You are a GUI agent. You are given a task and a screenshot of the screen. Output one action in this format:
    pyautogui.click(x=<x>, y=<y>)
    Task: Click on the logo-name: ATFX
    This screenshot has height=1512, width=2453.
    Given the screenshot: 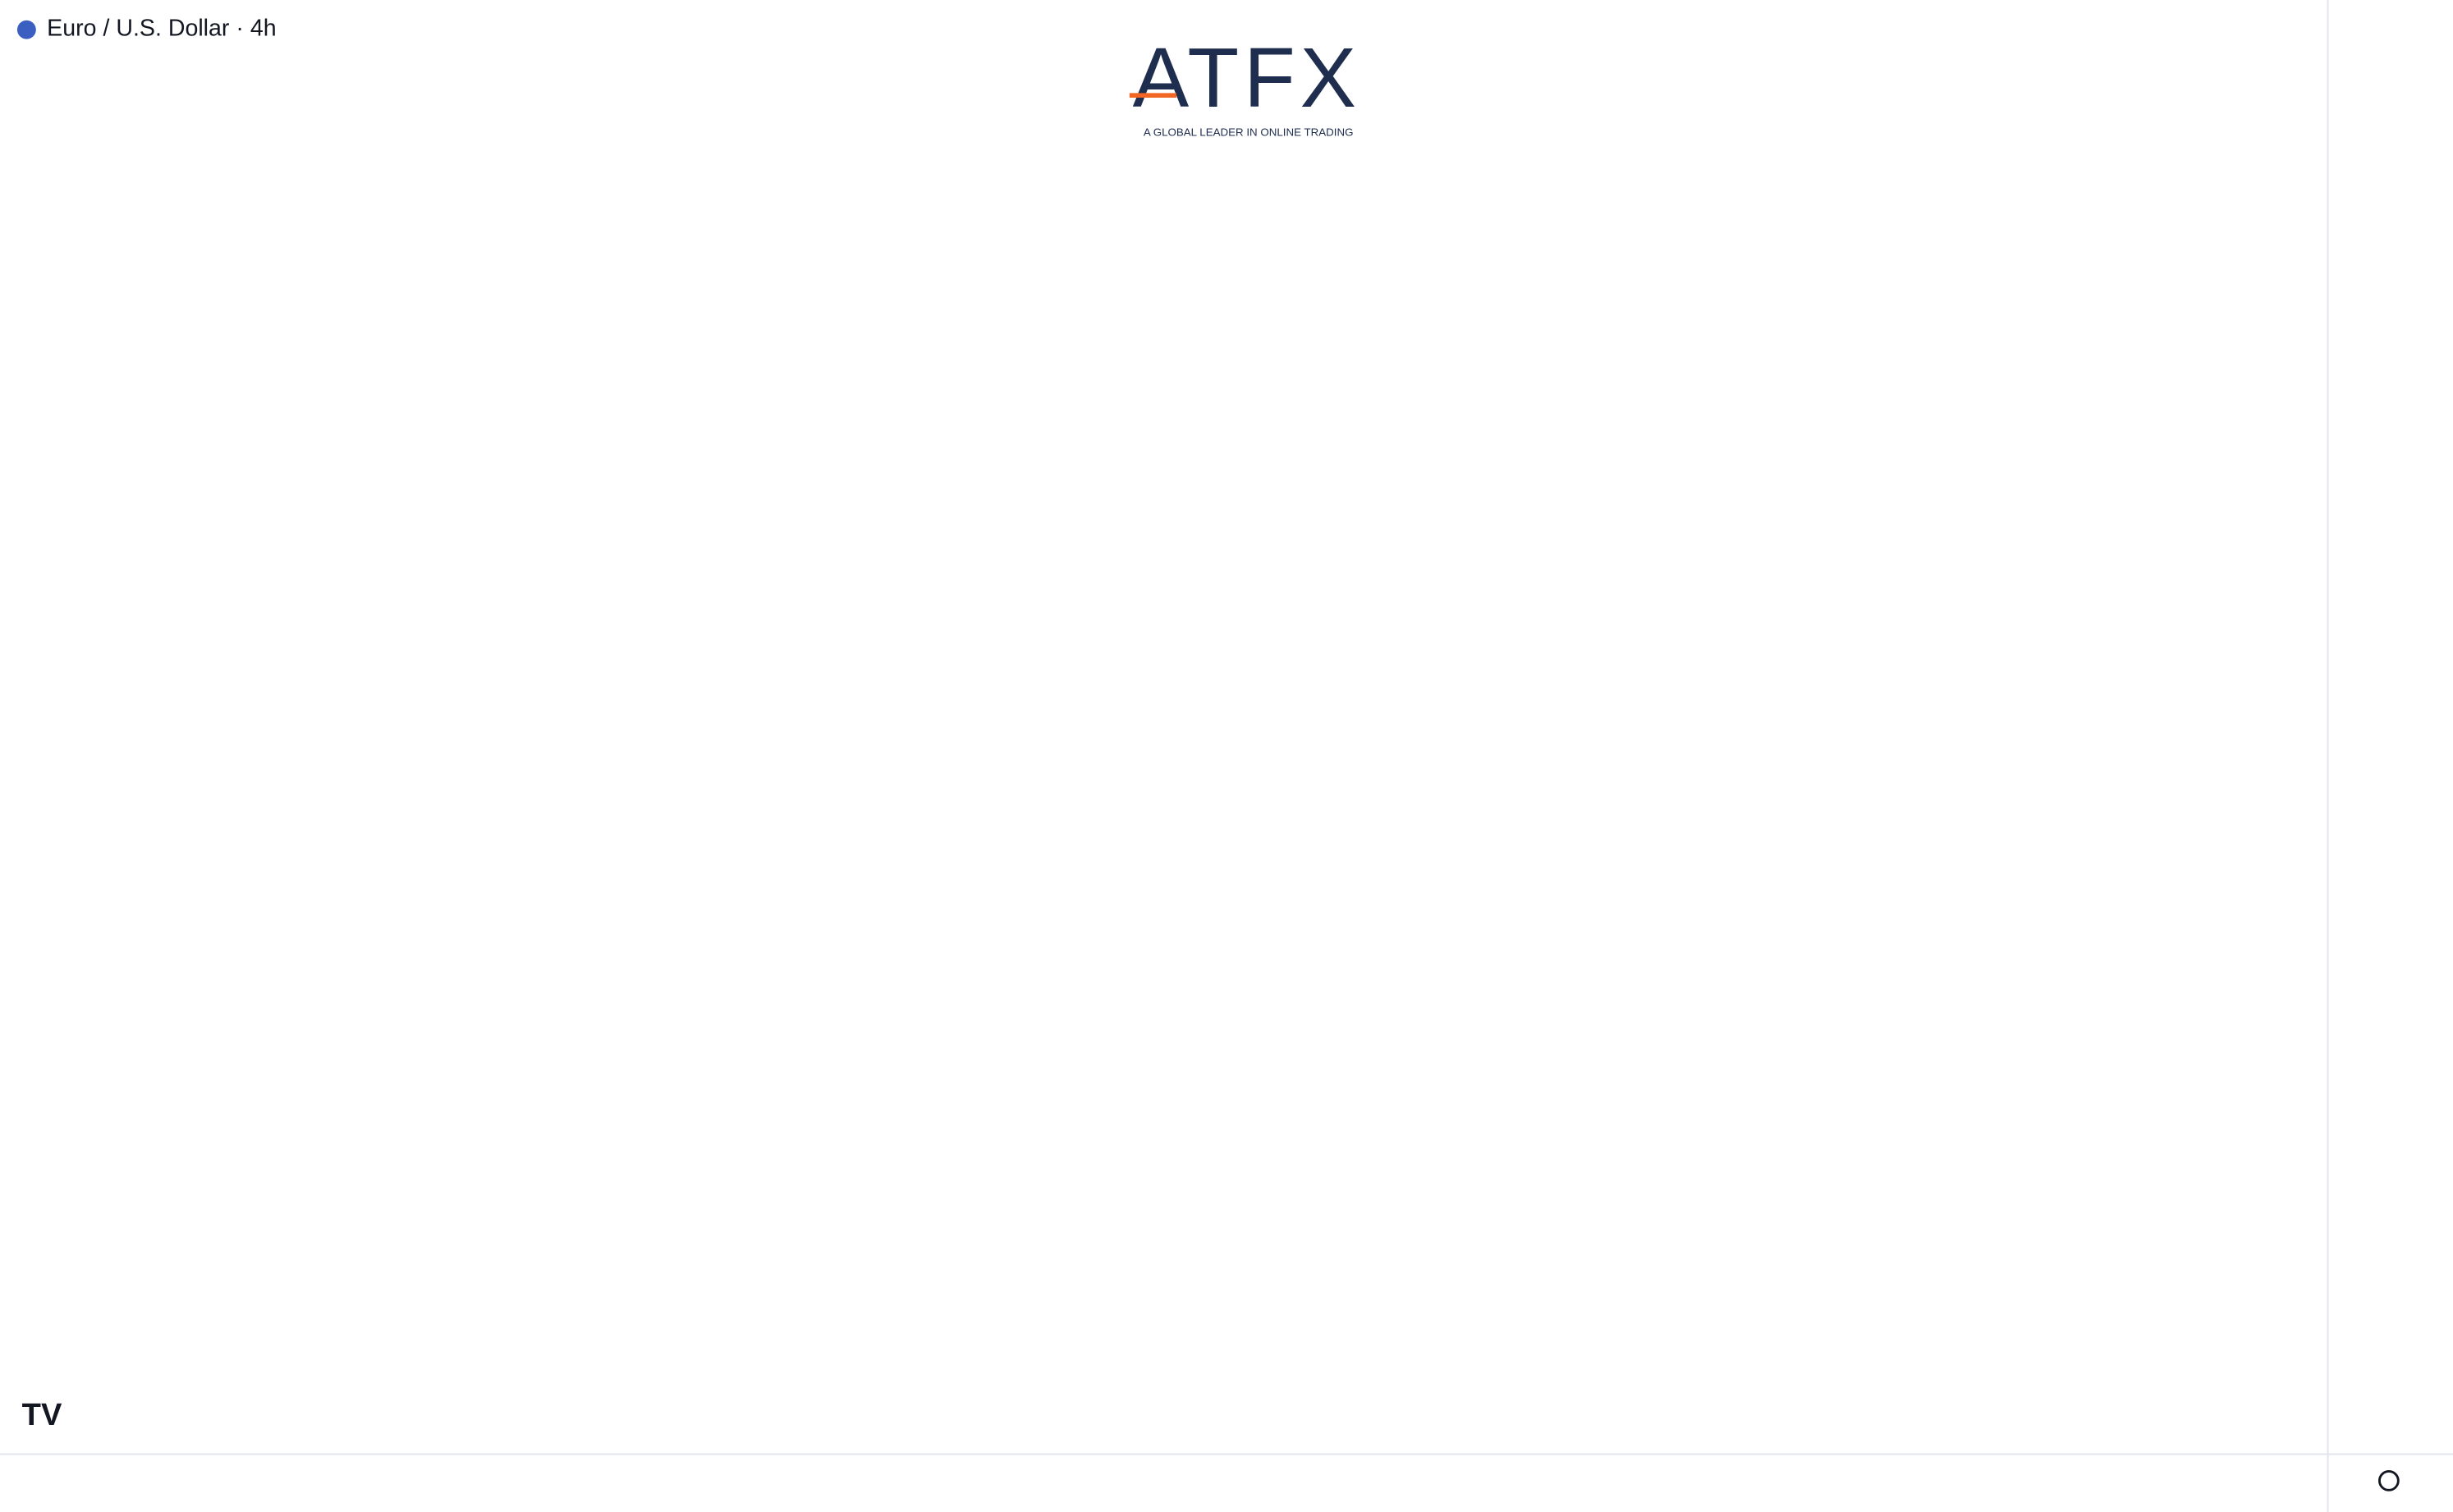 What is the action you would take?
    pyautogui.click(x=1247, y=77)
    